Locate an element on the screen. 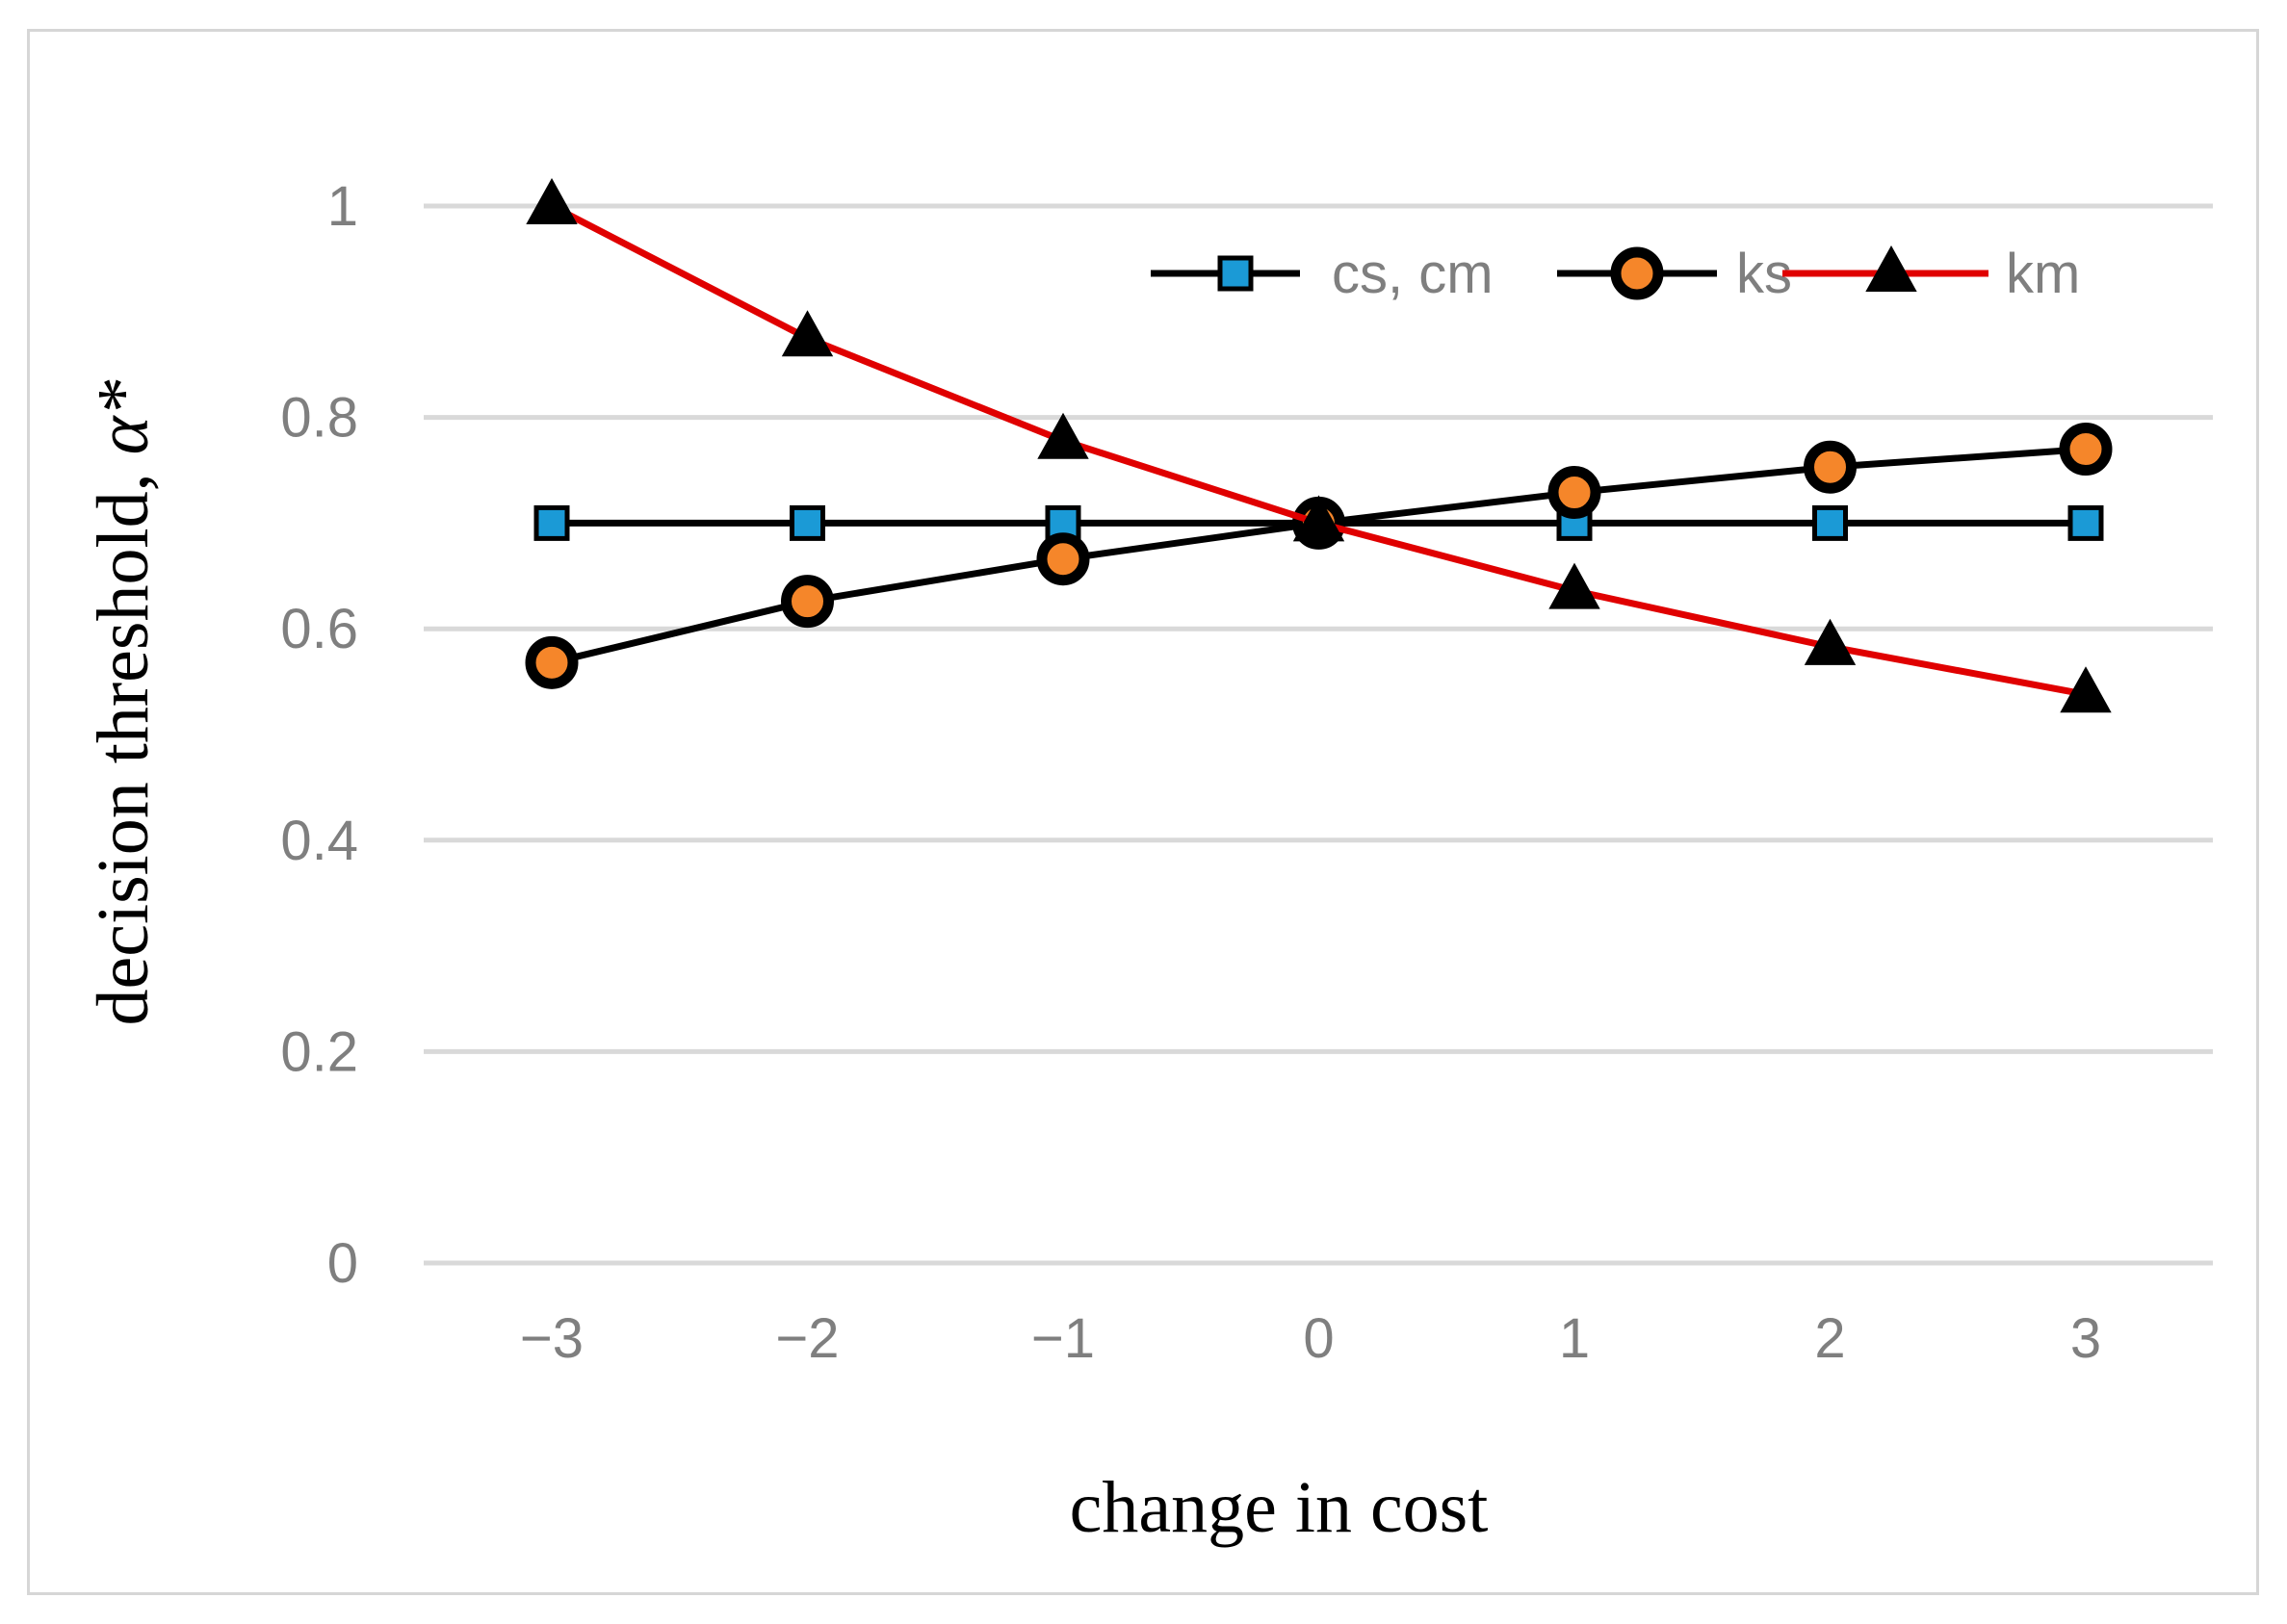  y-axis-title-prefix: decision threshold, is located at coordinates (123, 739).